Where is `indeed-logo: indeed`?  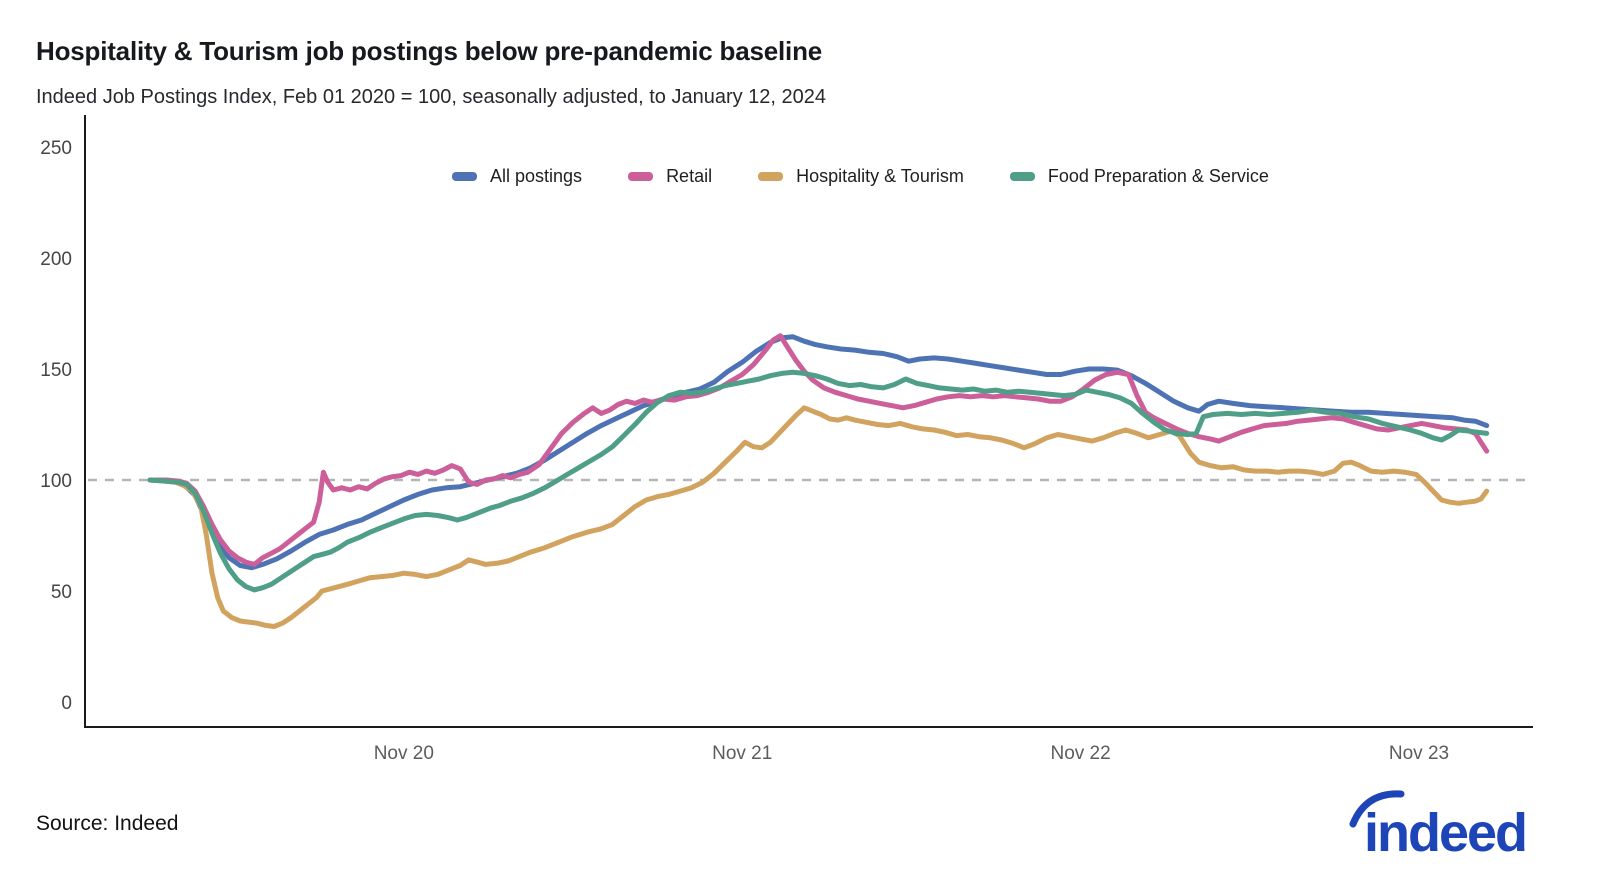
indeed-logo: indeed is located at coordinates (1438, 826).